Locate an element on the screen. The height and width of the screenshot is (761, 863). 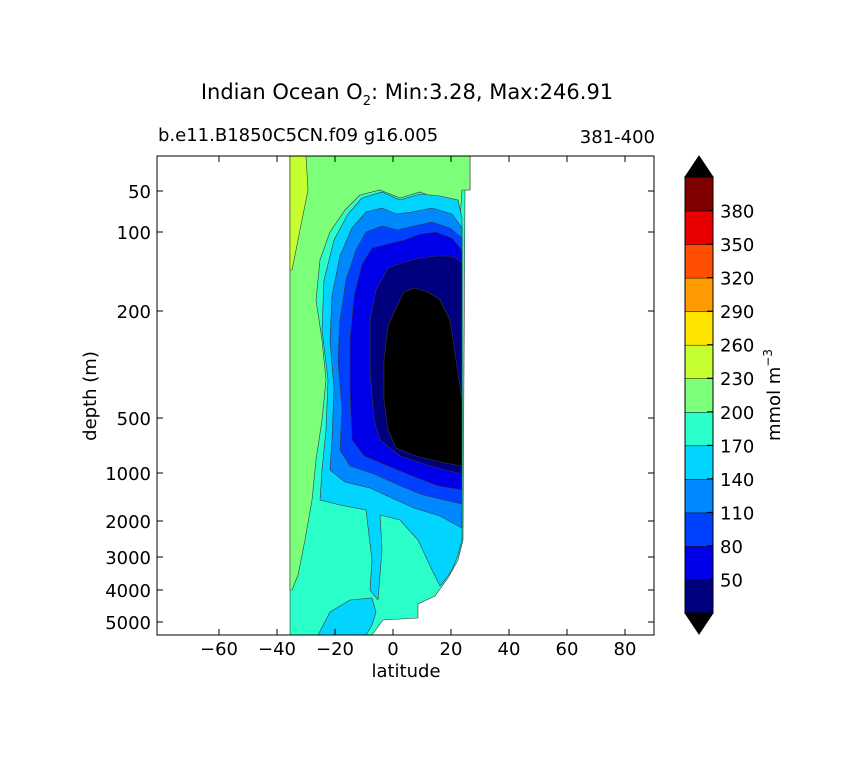
x-tick-label: 40 is located at coordinates (509, 649).